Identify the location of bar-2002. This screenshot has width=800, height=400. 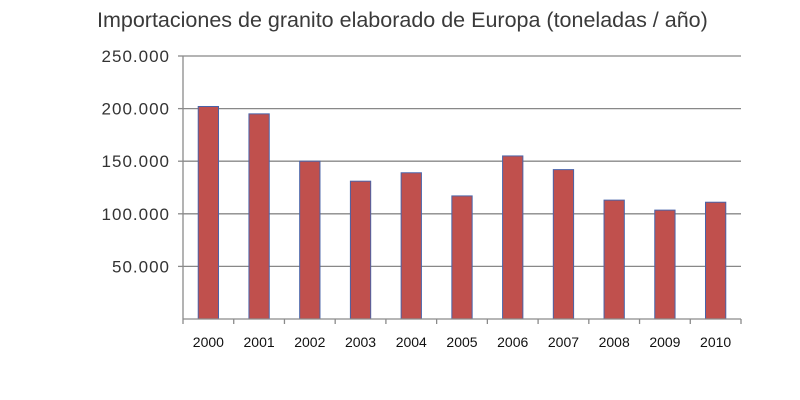
(310, 240).